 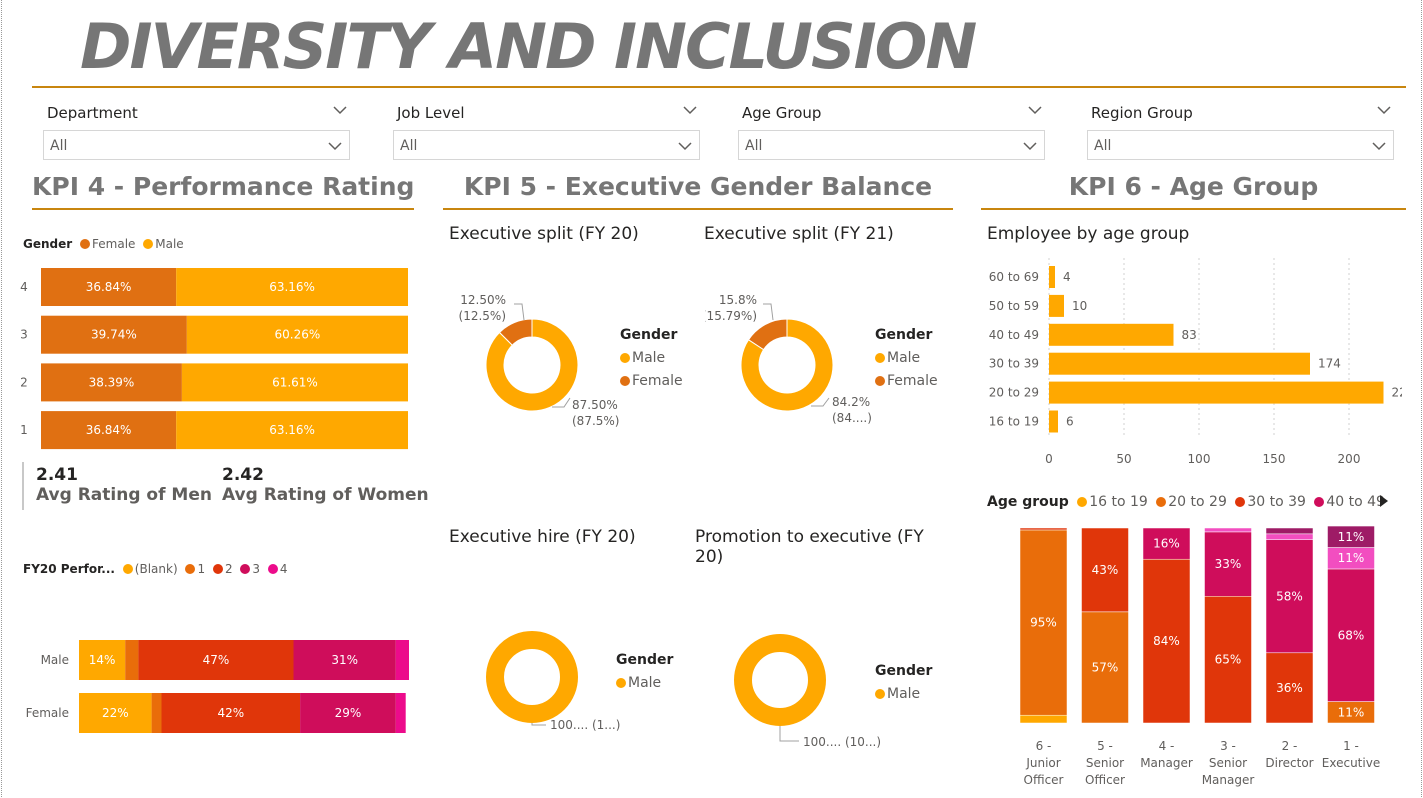 I want to click on perf-data-label: 63.16%, so click(x=292, y=430).